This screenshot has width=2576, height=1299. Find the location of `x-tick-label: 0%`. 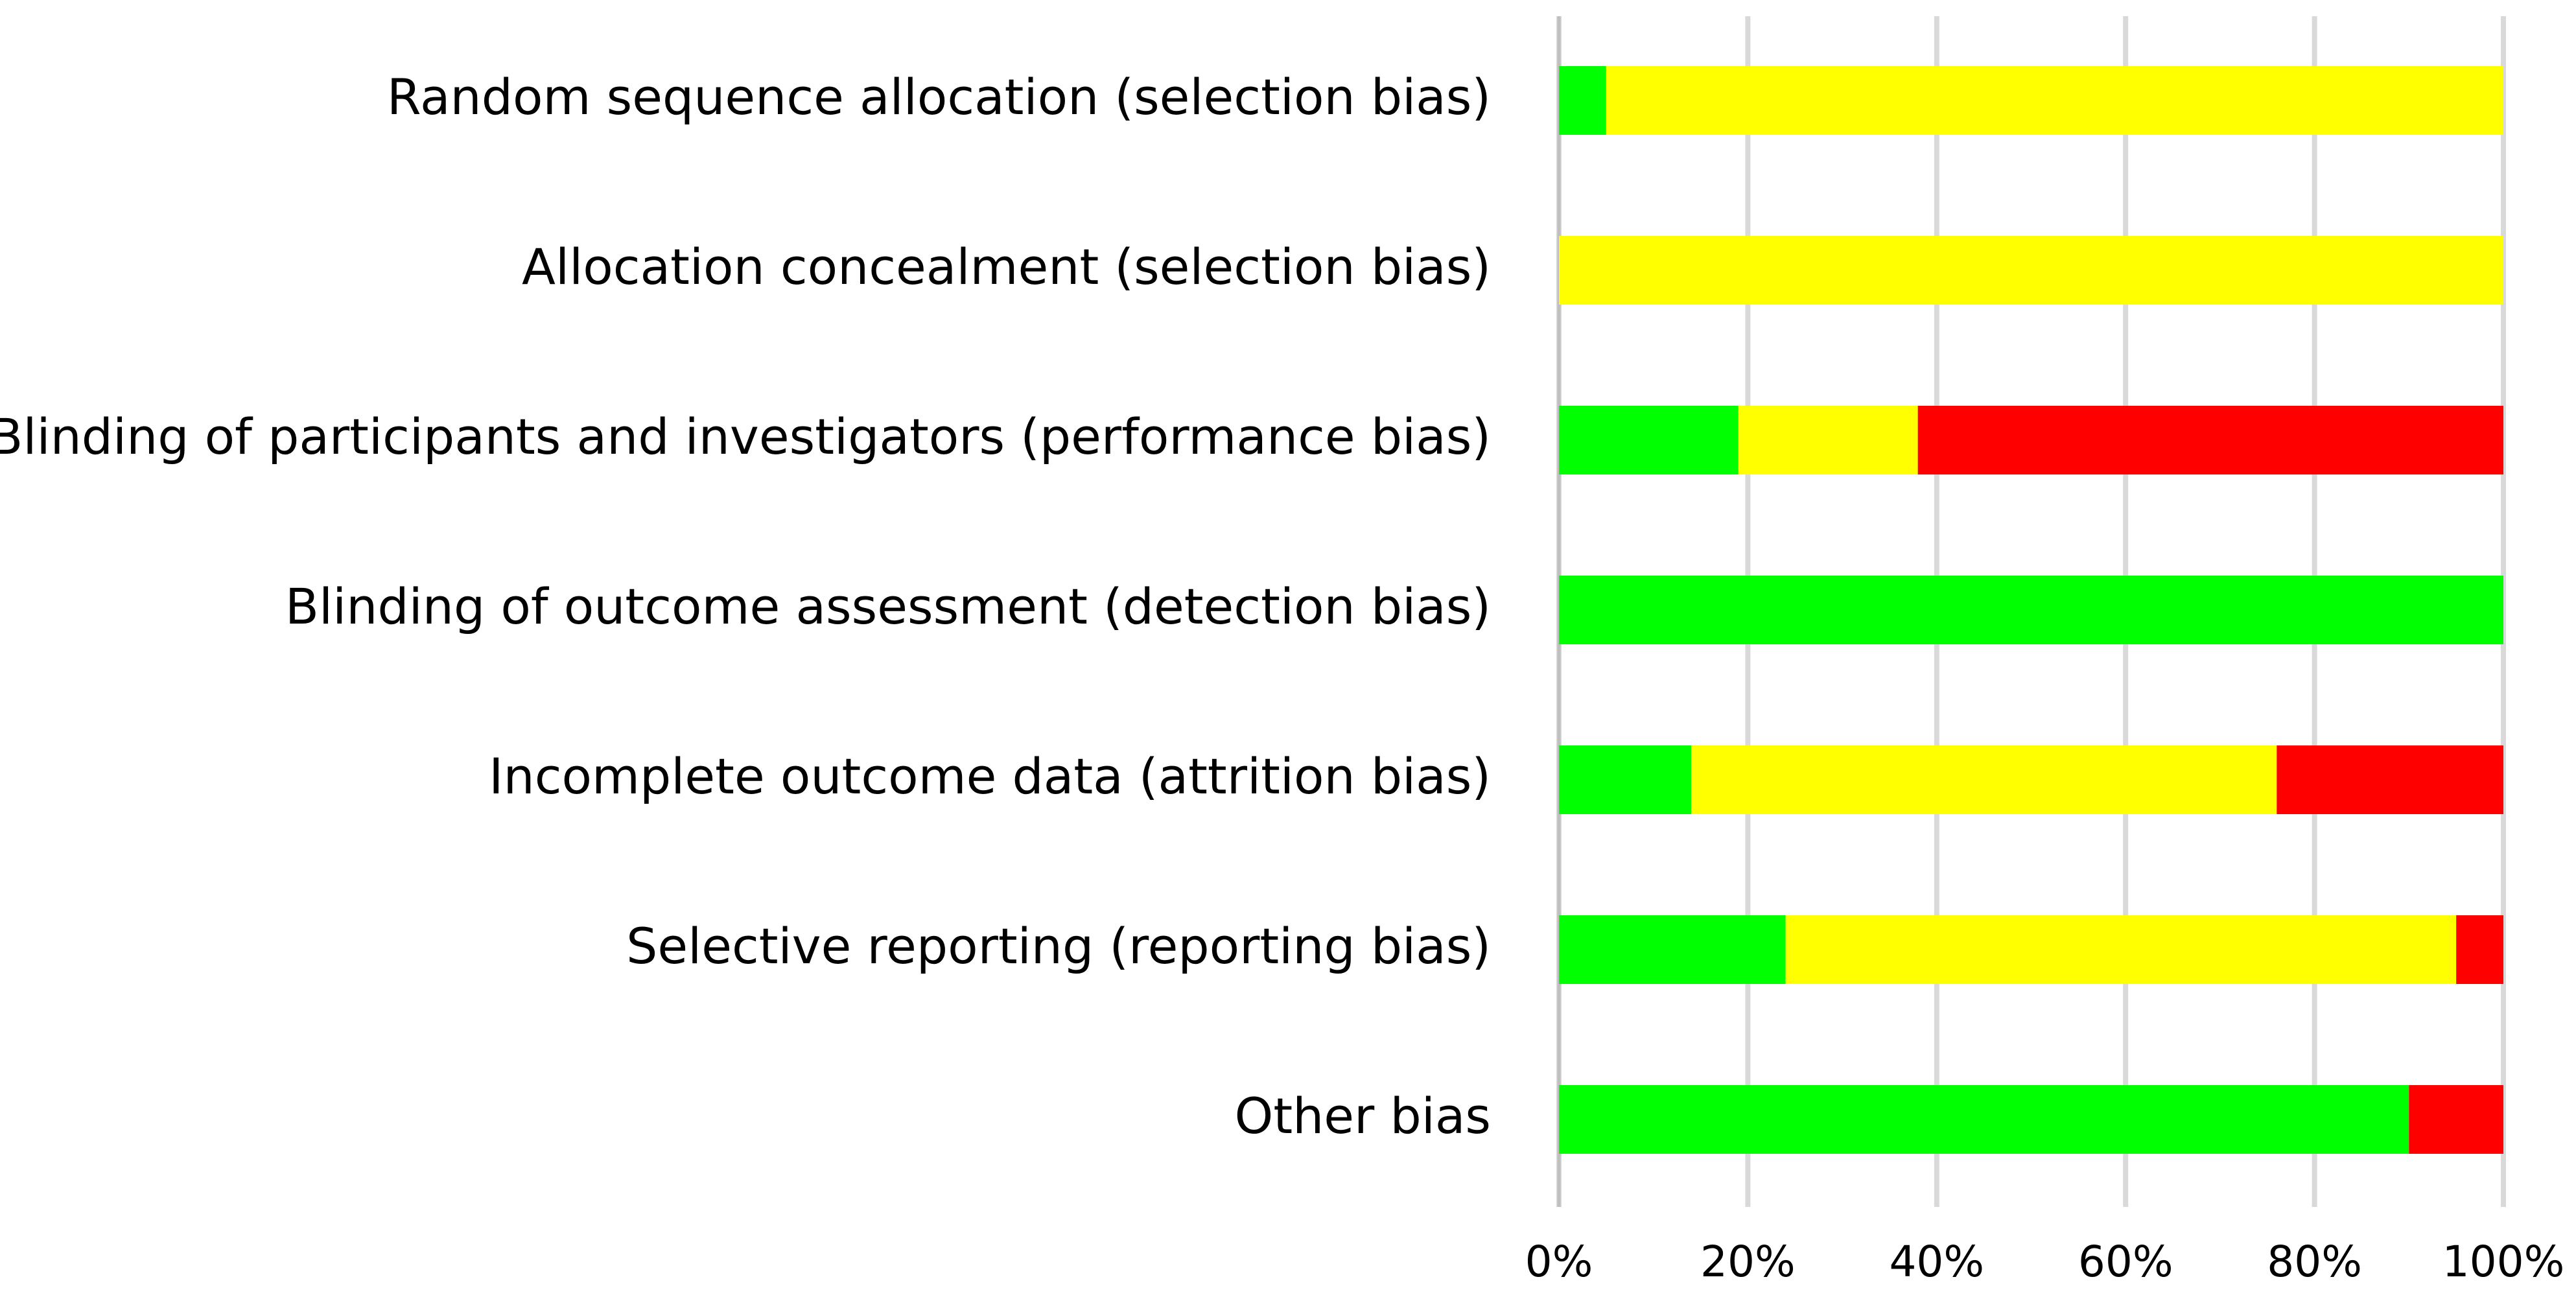

x-tick-label: 0% is located at coordinates (1559, 1262).